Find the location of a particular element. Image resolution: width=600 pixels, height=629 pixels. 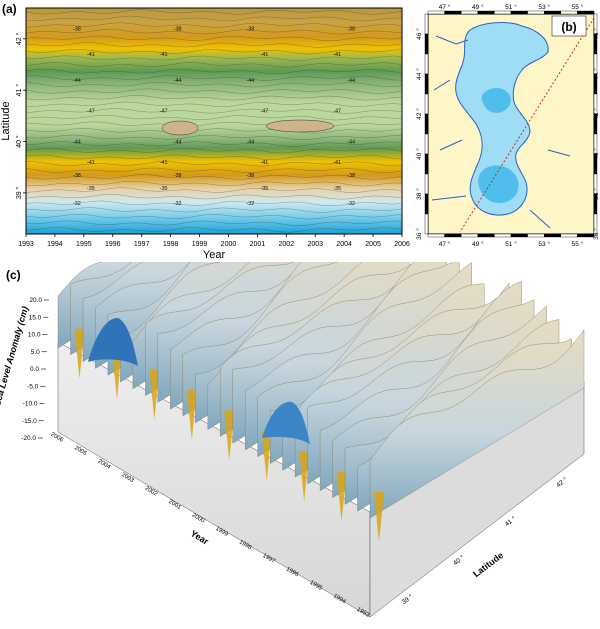

z-tick-label: -15.0 is located at coordinates (29, 421).